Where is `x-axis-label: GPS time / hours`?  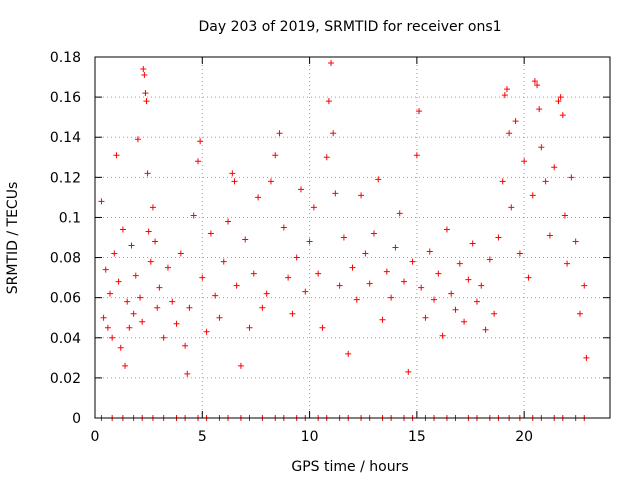 x-axis-label: GPS time / hours is located at coordinates (349, 467).